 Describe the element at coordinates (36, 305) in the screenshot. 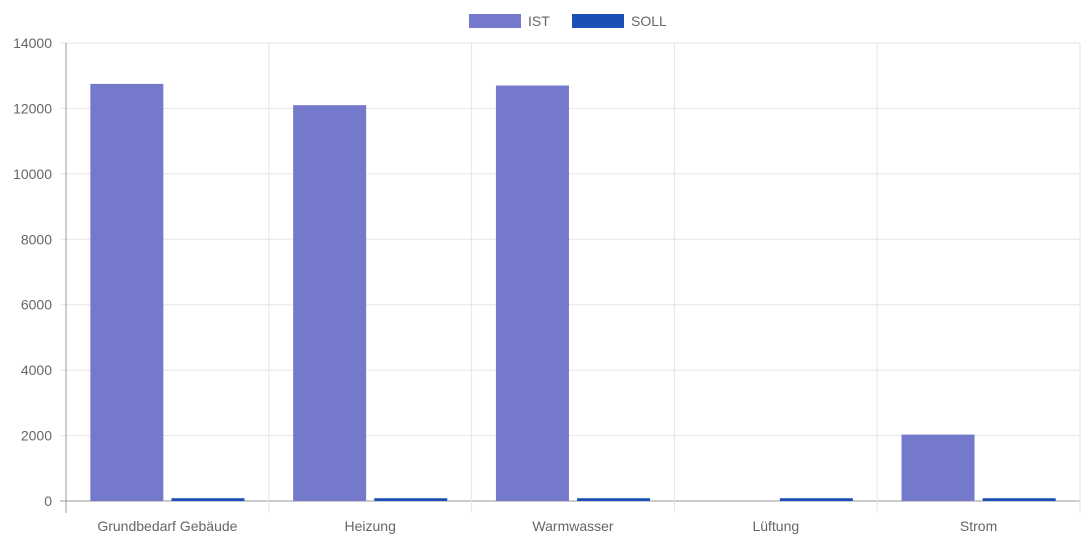

I see `y-tick-label: 6000` at that location.